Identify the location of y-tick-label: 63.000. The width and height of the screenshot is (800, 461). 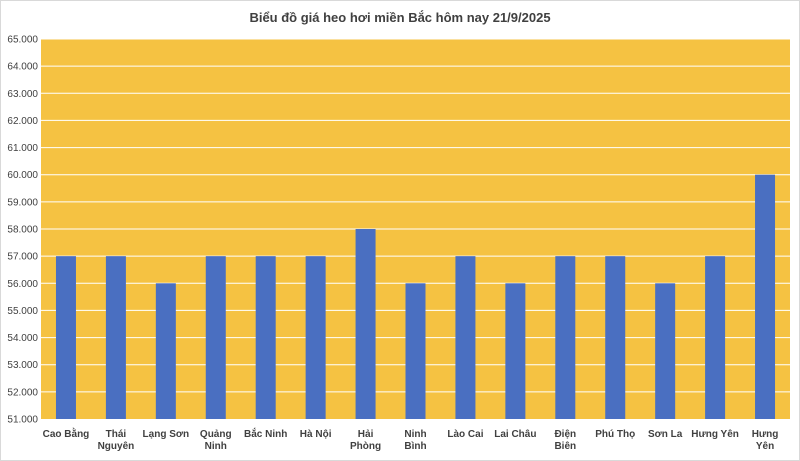
(22, 94).